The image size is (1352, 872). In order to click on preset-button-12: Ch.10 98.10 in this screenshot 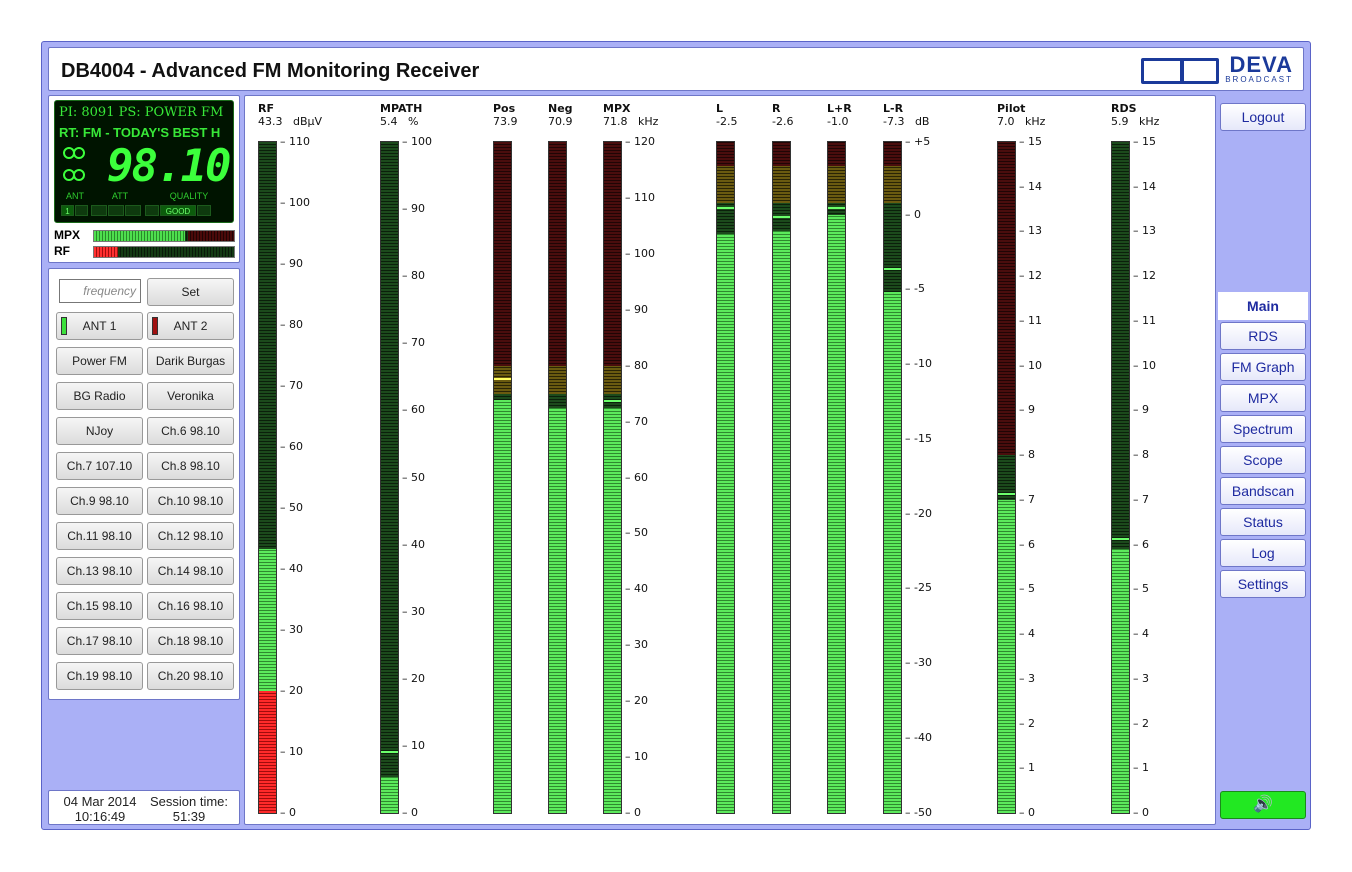, I will do `click(190, 501)`.